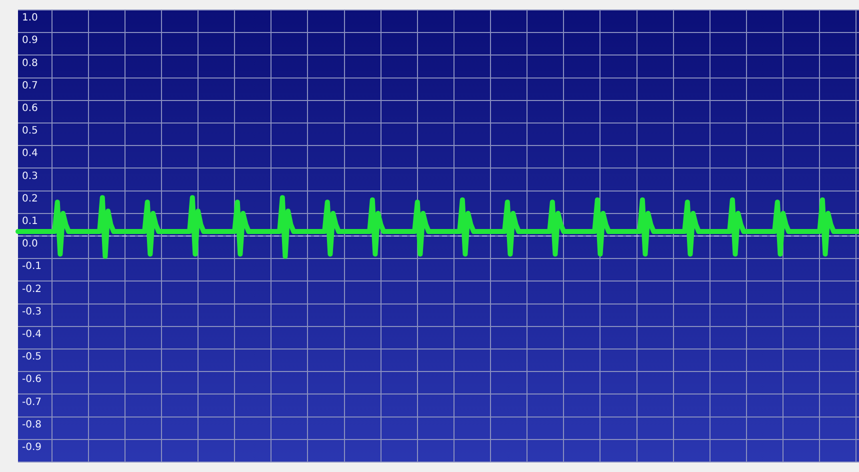  What do you see at coordinates (32, 266) in the screenshot?
I see `y-tick-label: -0.1` at bounding box center [32, 266].